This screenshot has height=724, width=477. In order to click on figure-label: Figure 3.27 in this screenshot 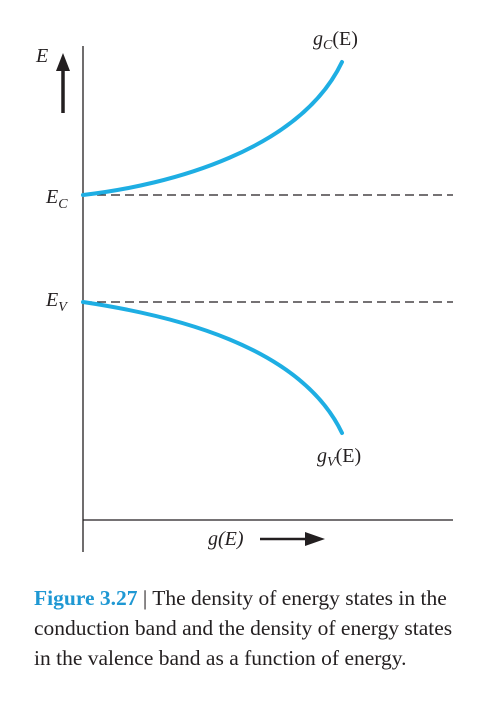, I will do `click(86, 598)`.